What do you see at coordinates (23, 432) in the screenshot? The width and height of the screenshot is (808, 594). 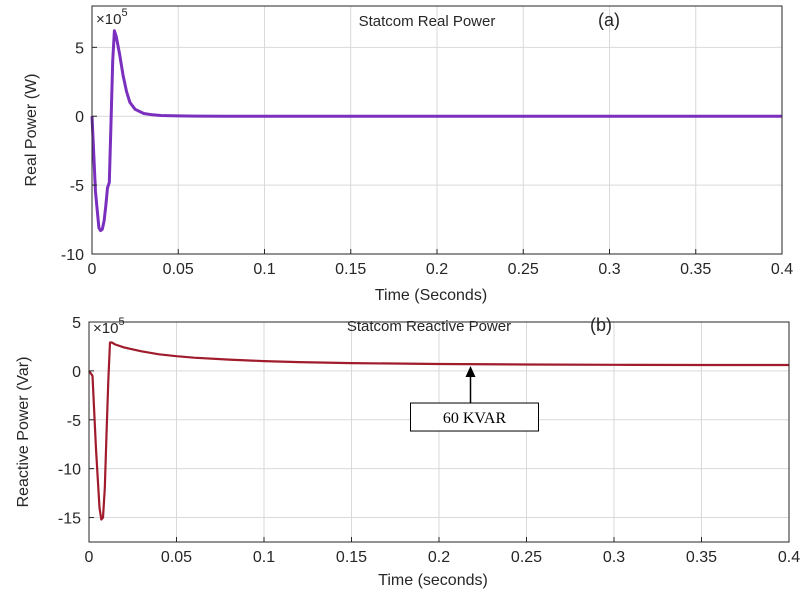 I see `ylabel-b: Reactive Power (Var)` at bounding box center [23, 432].